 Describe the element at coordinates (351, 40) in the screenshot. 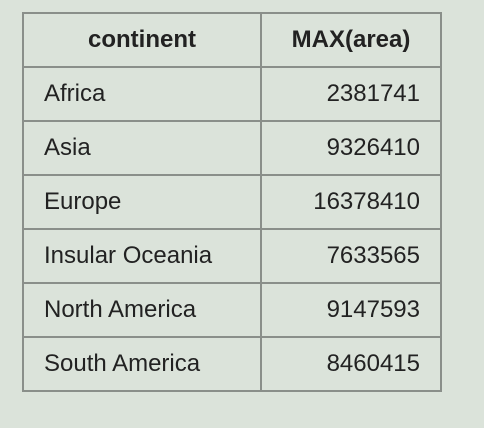

I see `column-header-max-area: MAX(area)` at that location.